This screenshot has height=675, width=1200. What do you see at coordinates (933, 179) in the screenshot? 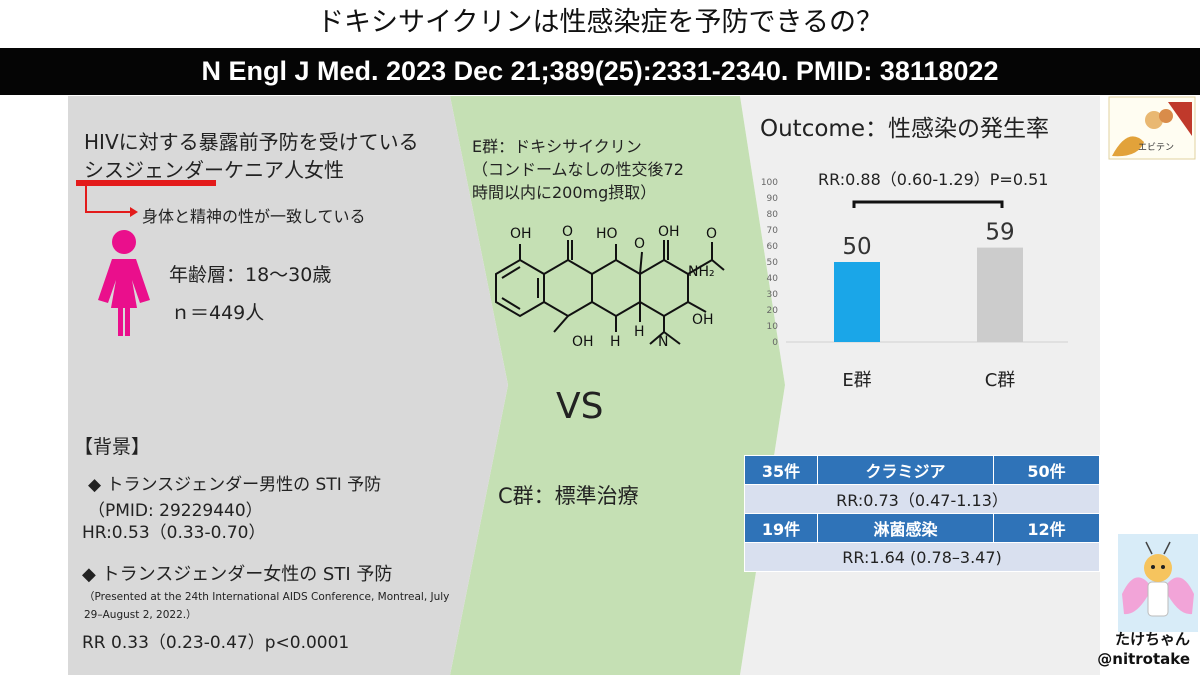
I see `outcome-rr: RR:0.88（0.60-1.29）P=0.51` at bounding box center [933, 179].